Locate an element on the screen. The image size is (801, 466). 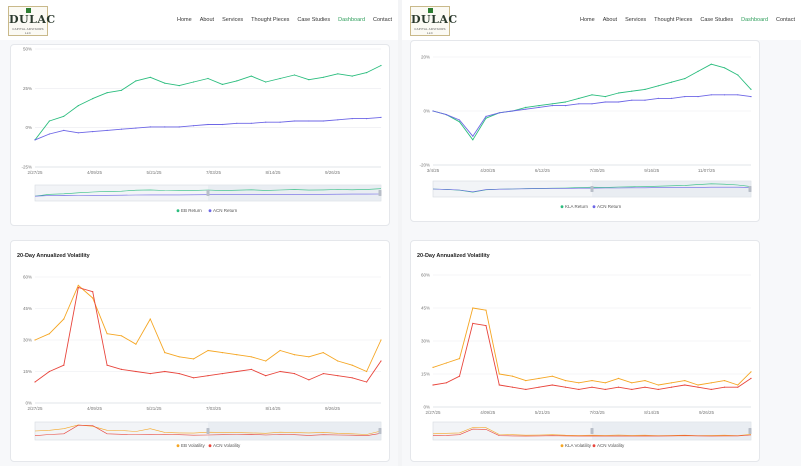
legend-label-eb-return: EB Return is located at coordinates (191, 210).